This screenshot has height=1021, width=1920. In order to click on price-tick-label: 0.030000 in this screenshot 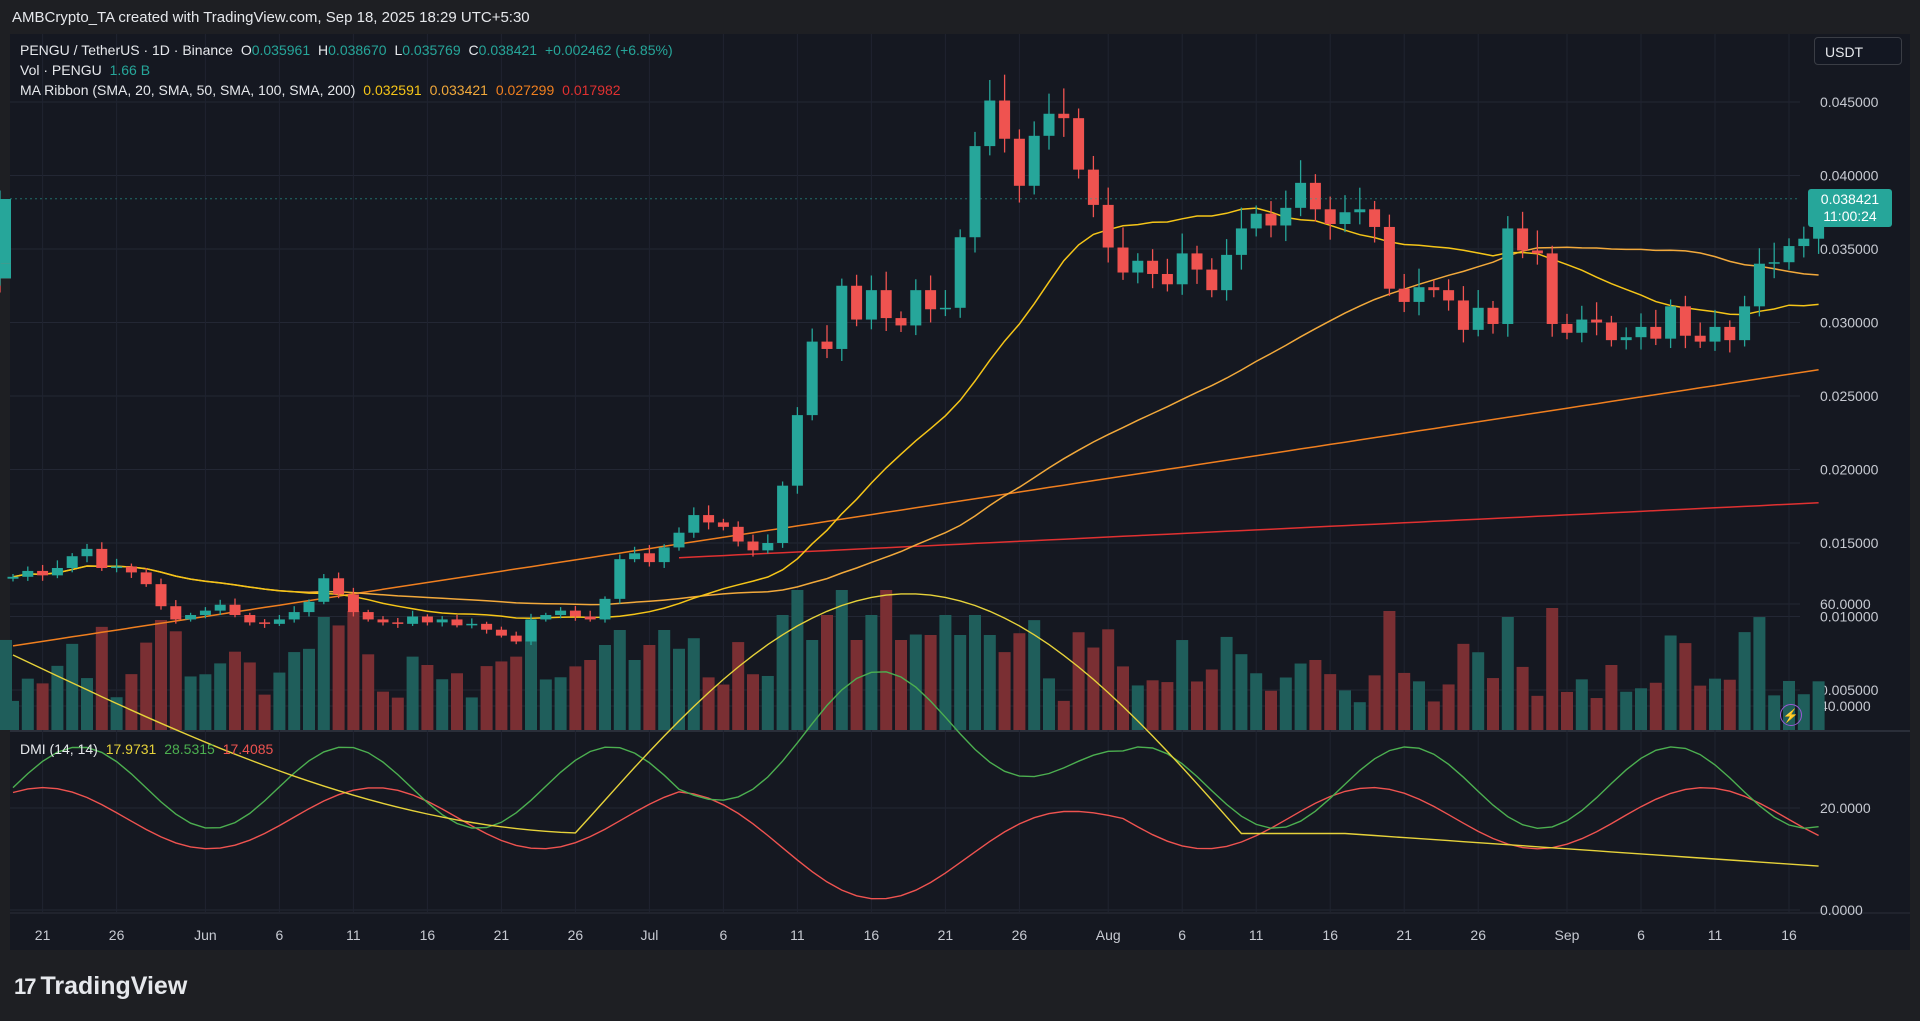, I will do `click(1849, 323)`.